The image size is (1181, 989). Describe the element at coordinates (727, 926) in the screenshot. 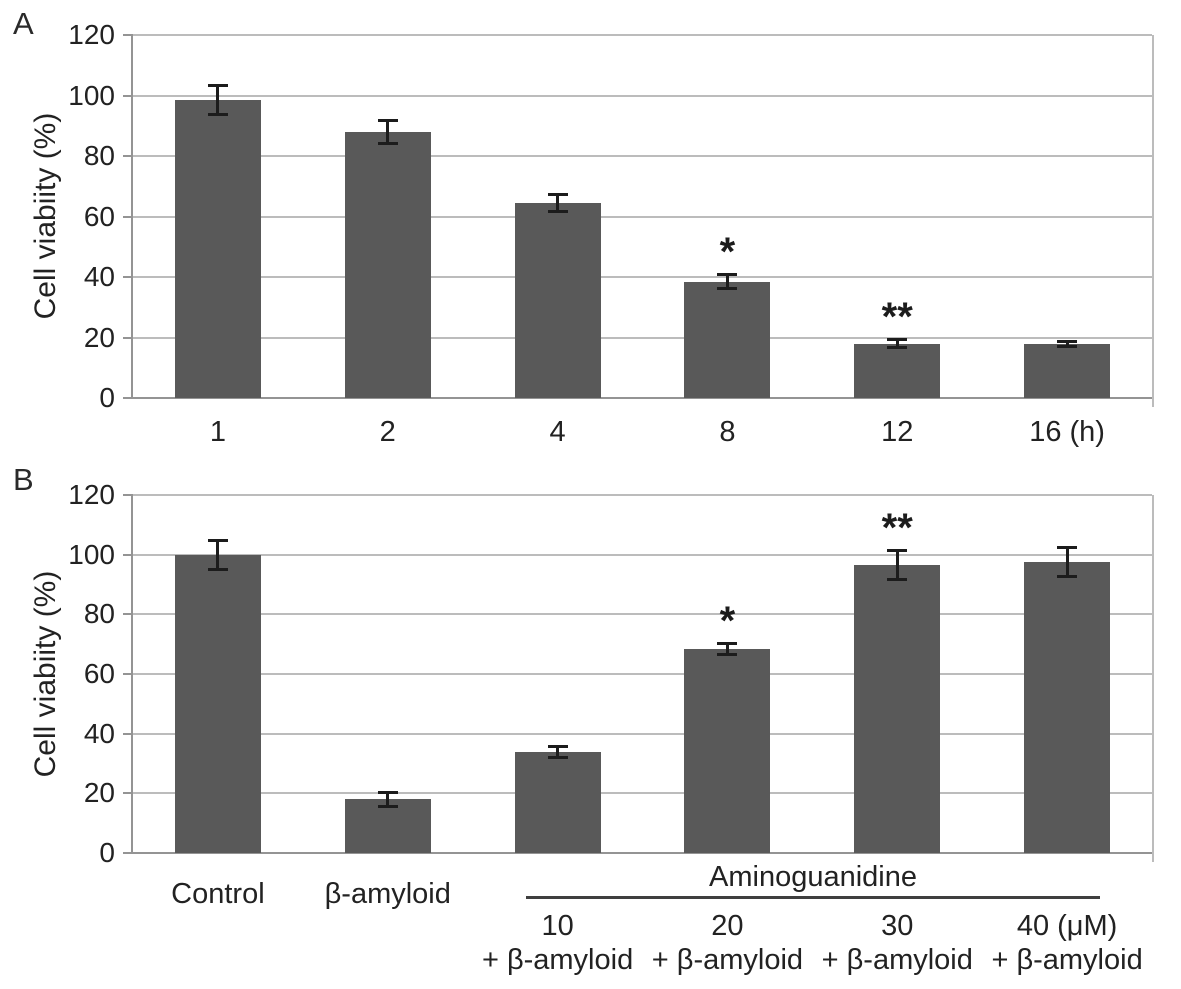

I see `x-category-label: 20` at that location.